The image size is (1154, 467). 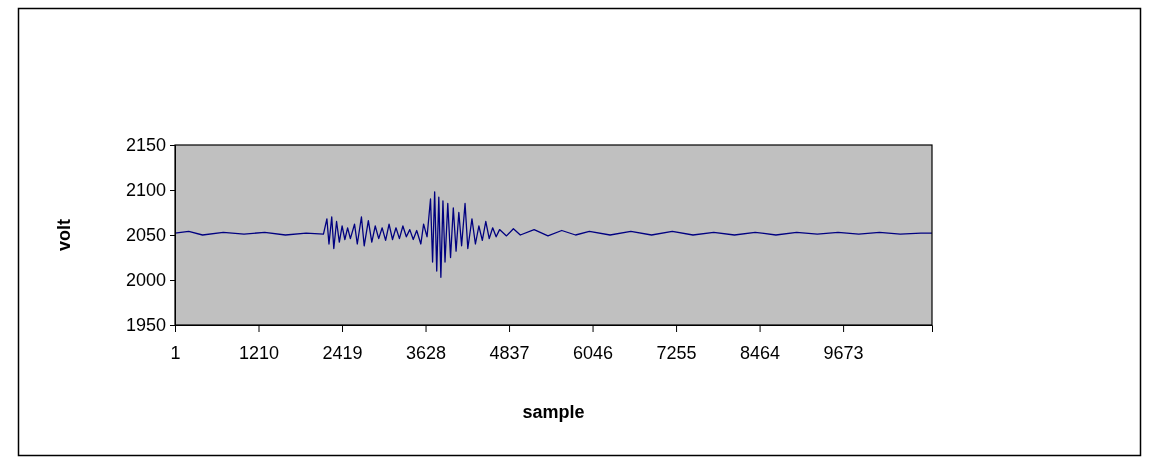 I want to click on x-tick-label: 3628, so click(x=426, y=352).